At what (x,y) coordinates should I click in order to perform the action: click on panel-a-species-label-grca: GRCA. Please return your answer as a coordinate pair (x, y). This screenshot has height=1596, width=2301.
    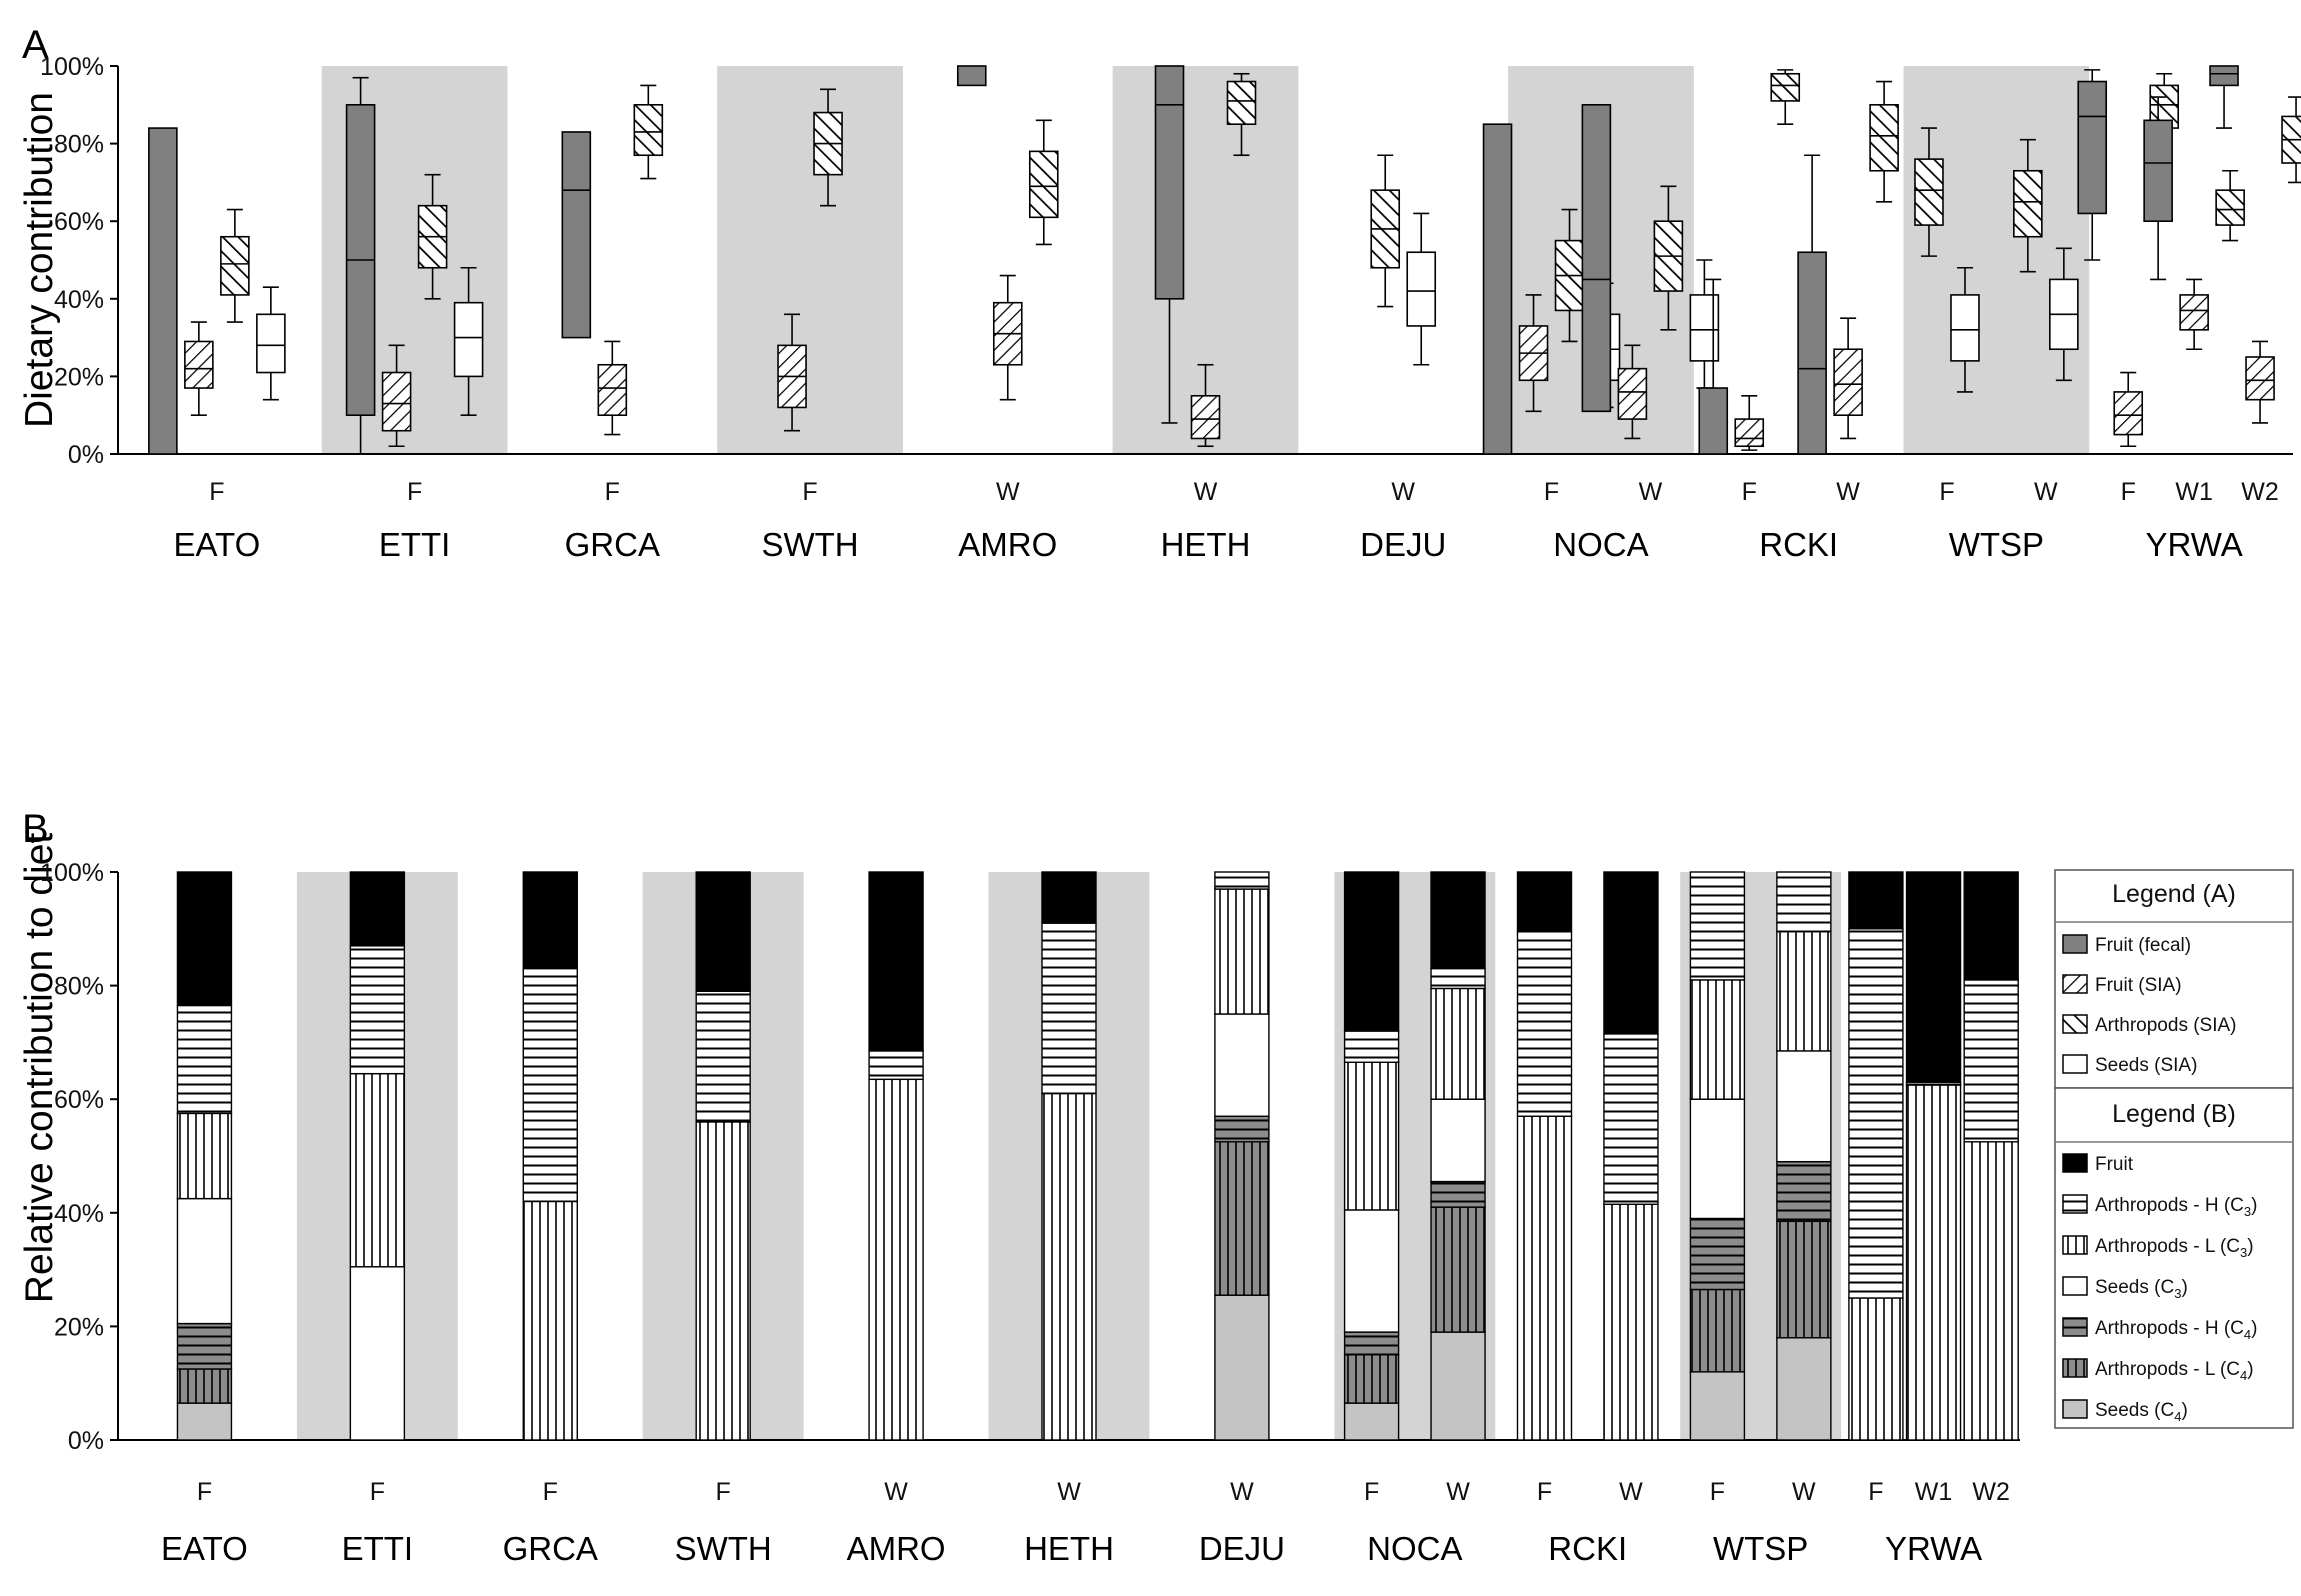
    Looking at the image, I should click on (612, 544).